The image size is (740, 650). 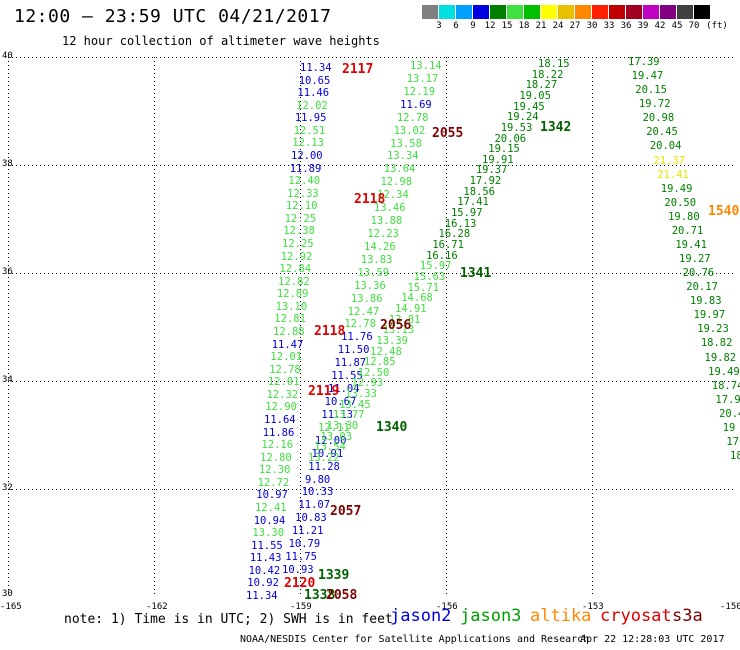 I want to click on swh-observation: 13.58, so click(x=406, y=143).